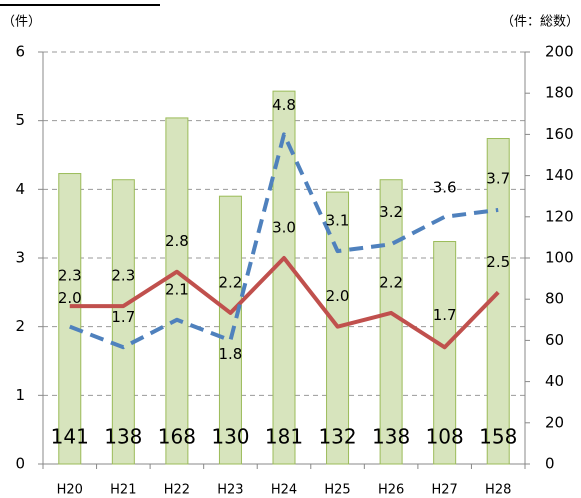 Image resolution: width=581 pixels, height=498 pixels. Describe the element at coordinates (391, 490) in the screenshot. I see `x-tick-label: H26` at that location.